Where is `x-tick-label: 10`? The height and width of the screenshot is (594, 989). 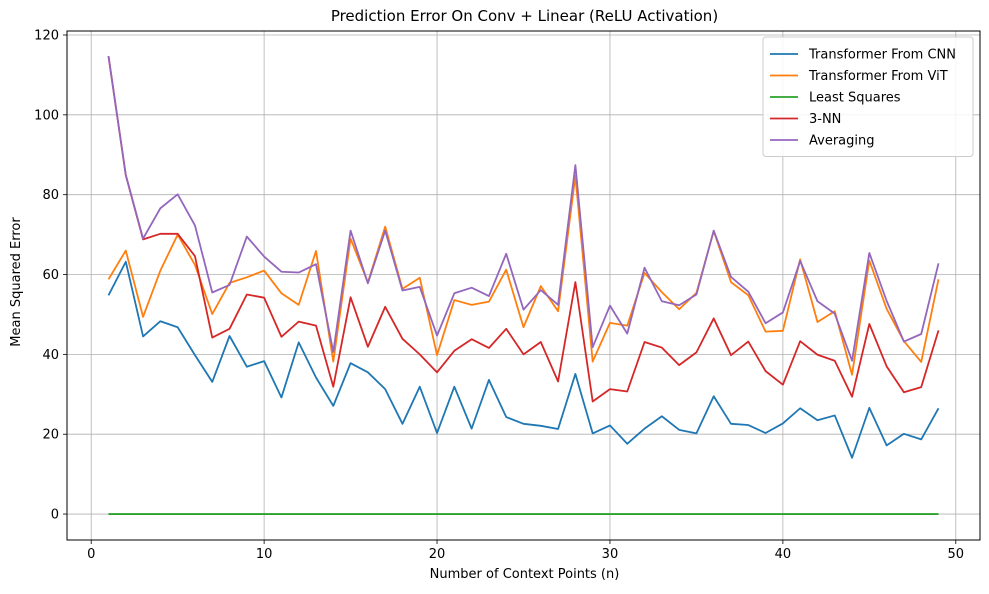 x-tick-label: 10 is located at coordinates (264, 554).